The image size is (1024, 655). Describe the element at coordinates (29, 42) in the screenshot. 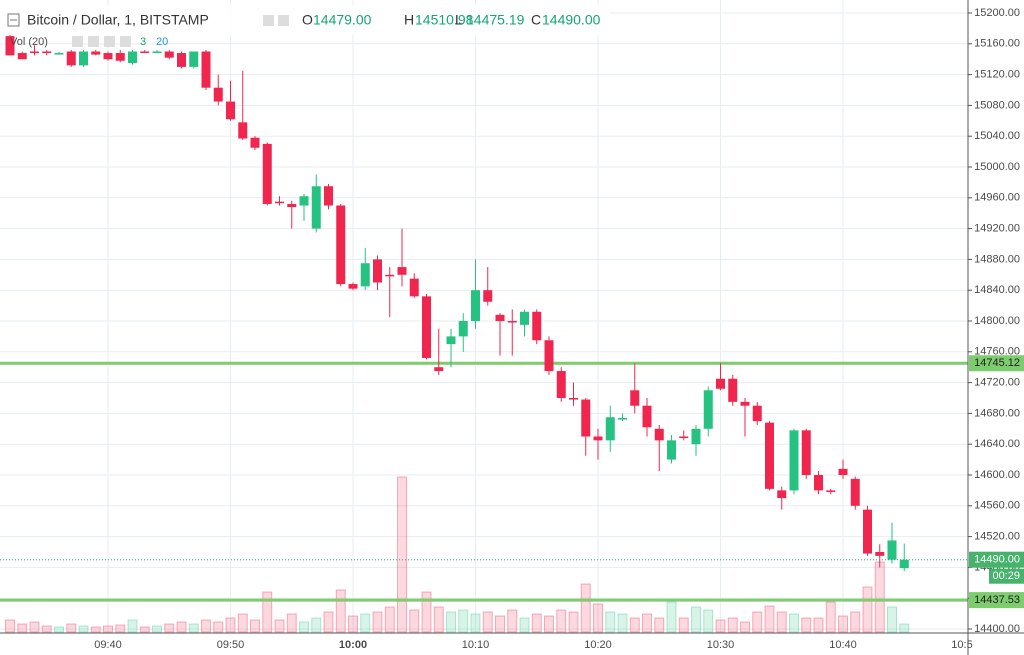

I see `volume-title: Vol (20)` at that location.